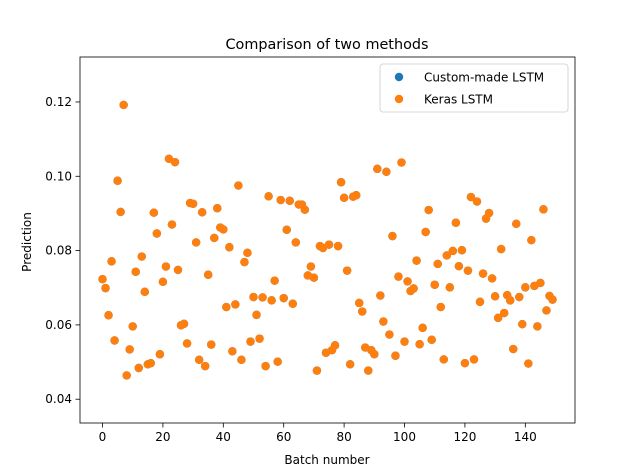 The image size is (640, 476). I want to click on x-tick-label-1: 20, so click(162, 437).